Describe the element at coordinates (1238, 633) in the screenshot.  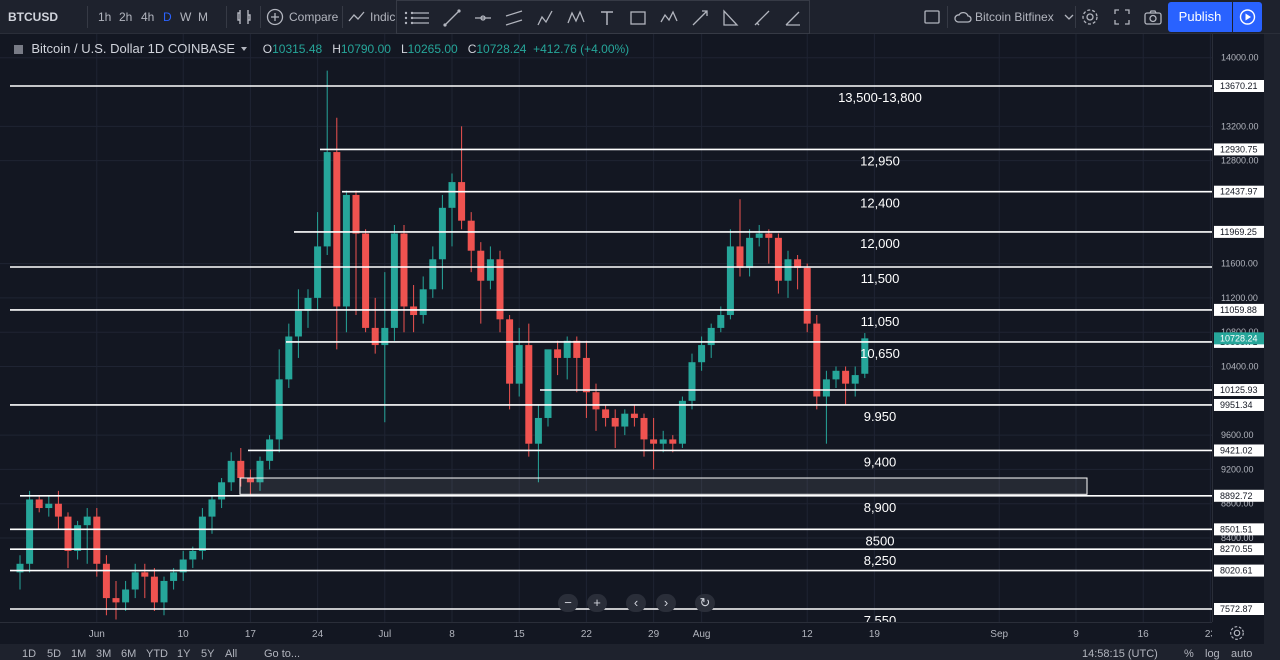
I see `axis-settings-icon` at that location.